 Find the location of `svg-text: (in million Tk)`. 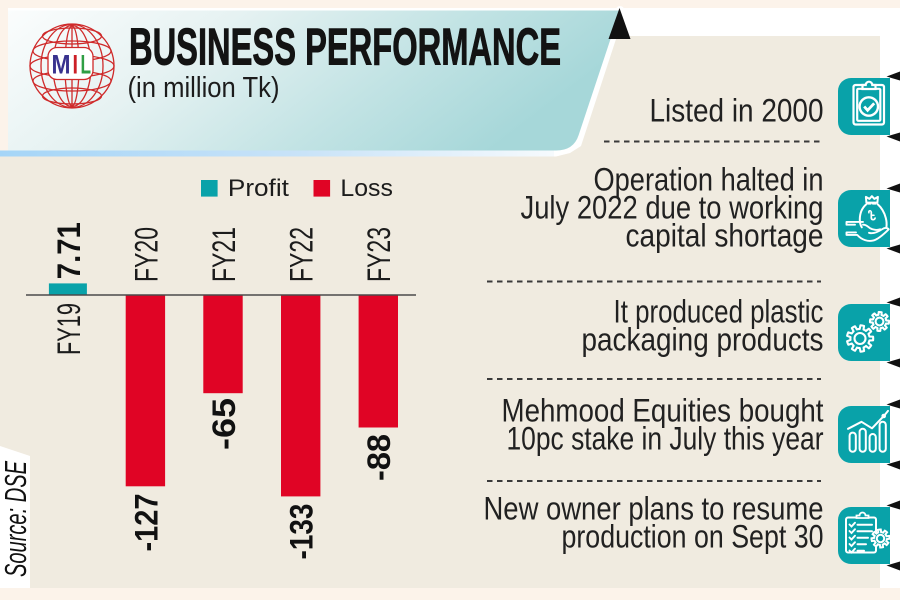

svg-text: (in million Tk) is located at coordinates (204, 88).